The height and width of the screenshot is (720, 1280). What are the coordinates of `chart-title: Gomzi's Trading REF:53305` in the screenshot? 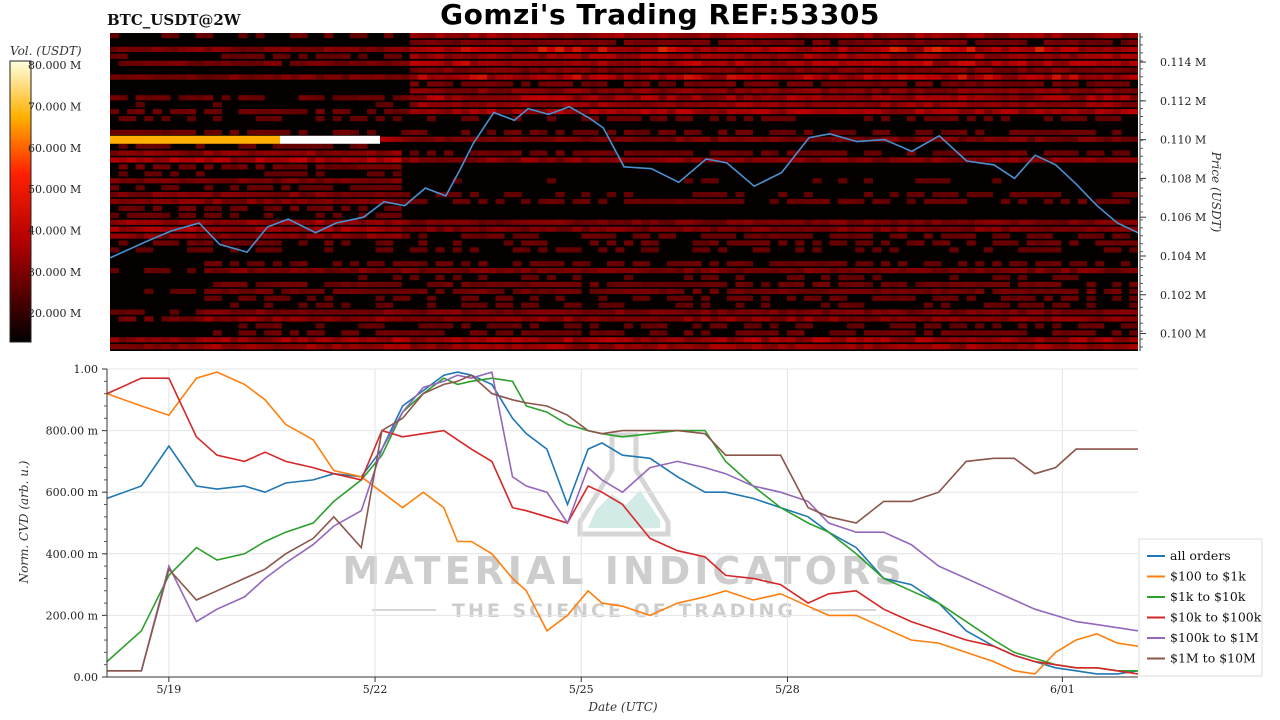 It's located at (660, 15).